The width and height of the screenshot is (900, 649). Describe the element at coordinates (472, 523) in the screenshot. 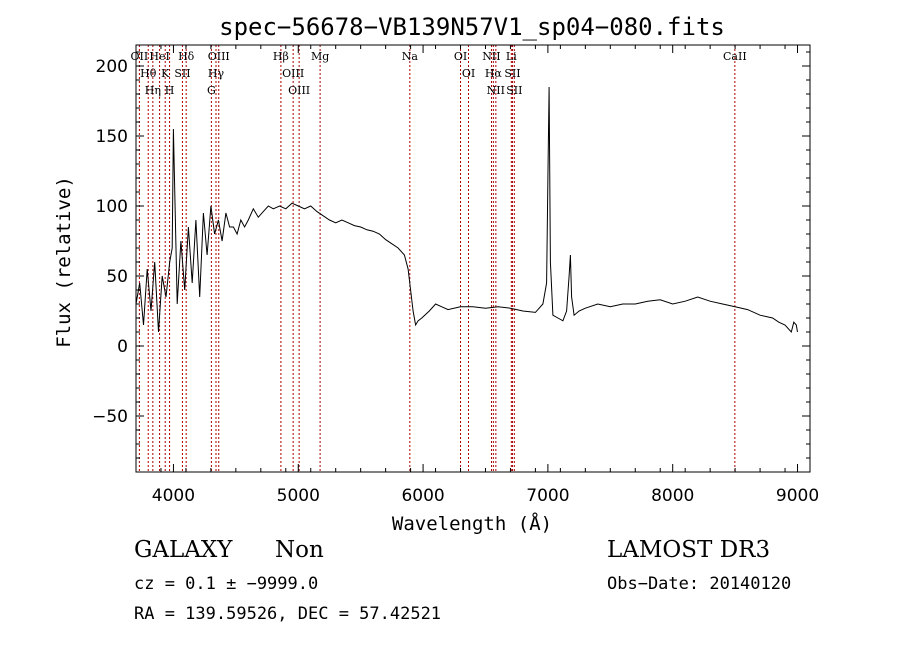

I see `x-axis-label: Wavelength (Å)` at that location.